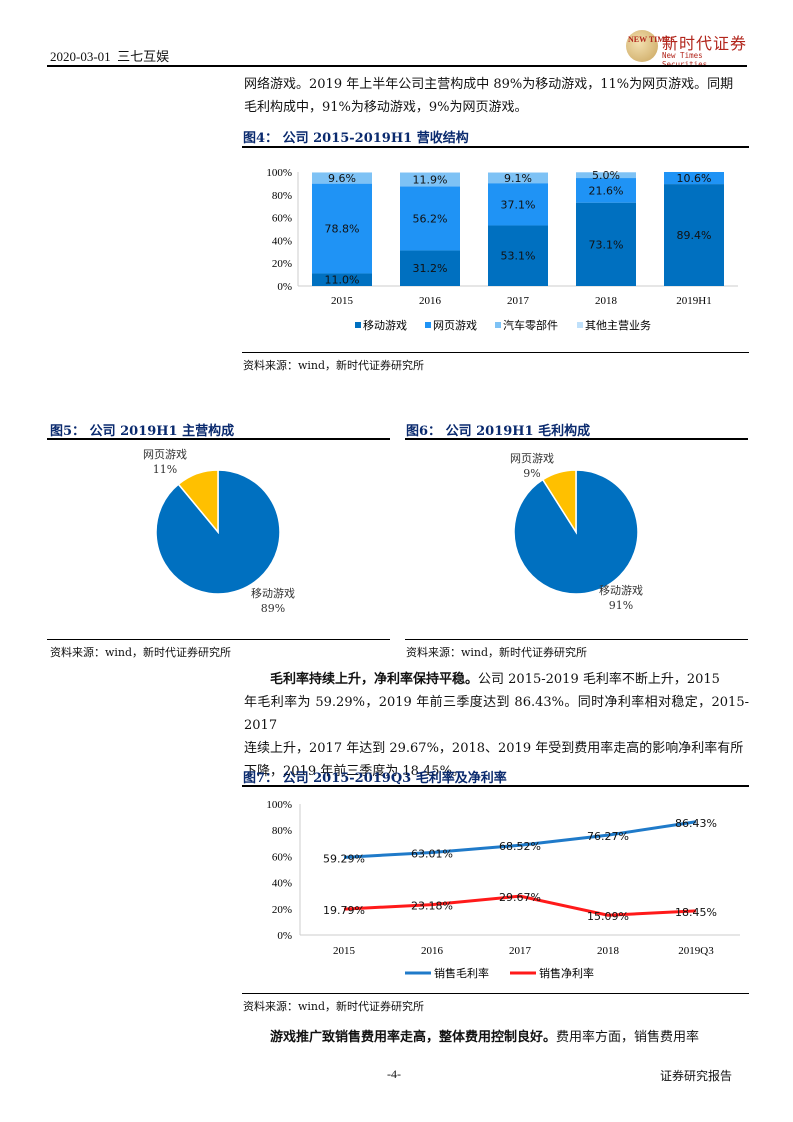 The image size is (793, 1122). What do you see at coordinates (520, 897) in the screenshot?
I see `point-label: 29.67%` at bounding box center [520, 897].